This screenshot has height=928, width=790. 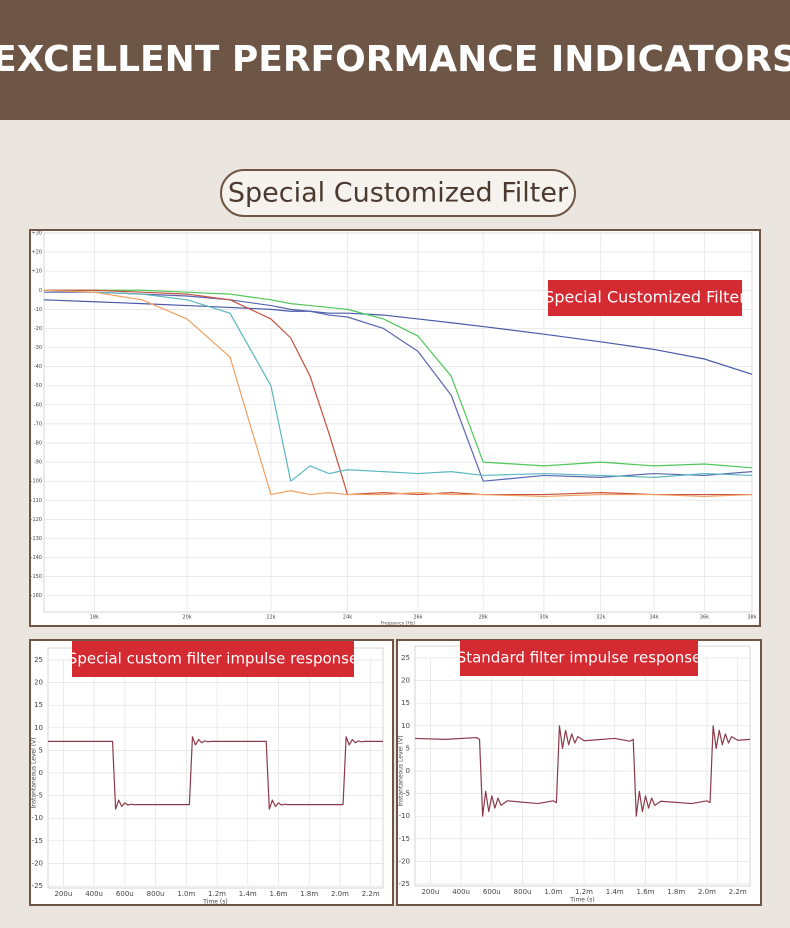 What do you see at coordinates (600, 618) in the screenshot?
I see `x-tick-label: 32k` at bounding box center [600, 618].